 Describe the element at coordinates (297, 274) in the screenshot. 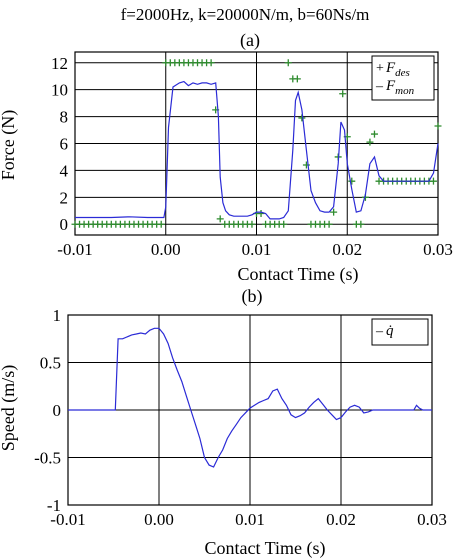

I see `force-chart-xlabel: Contact Time (s)` at that location.